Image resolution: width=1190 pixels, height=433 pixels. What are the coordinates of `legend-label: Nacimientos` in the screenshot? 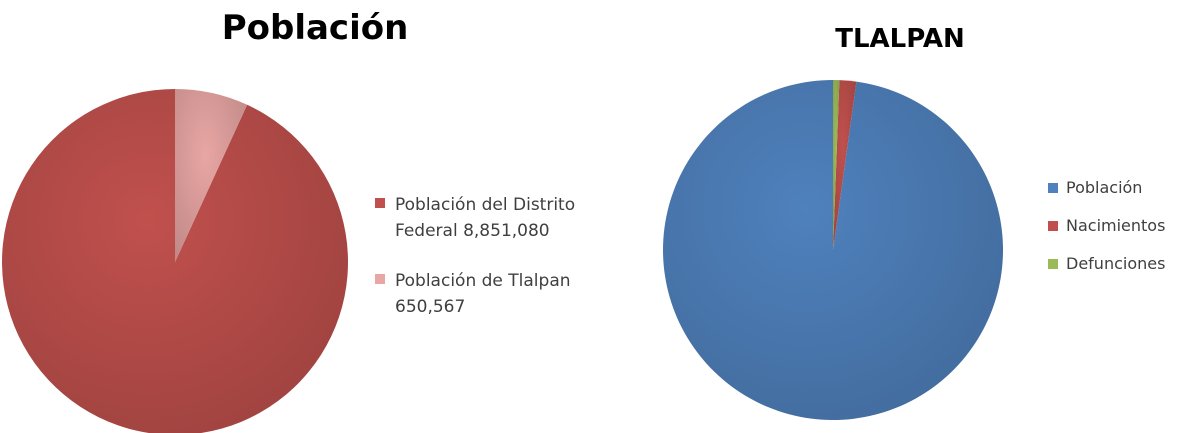 It's located at (1116, 225).